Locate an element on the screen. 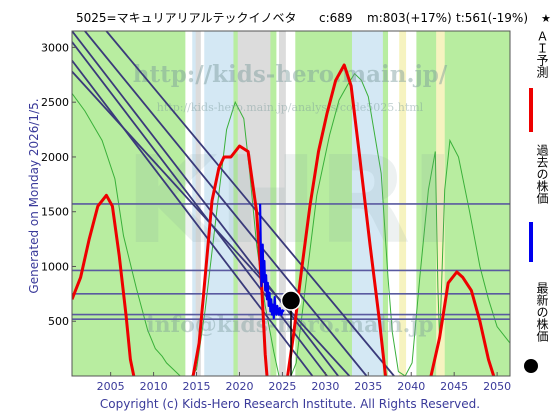  past-price-line is located at coordinates (272, 261).